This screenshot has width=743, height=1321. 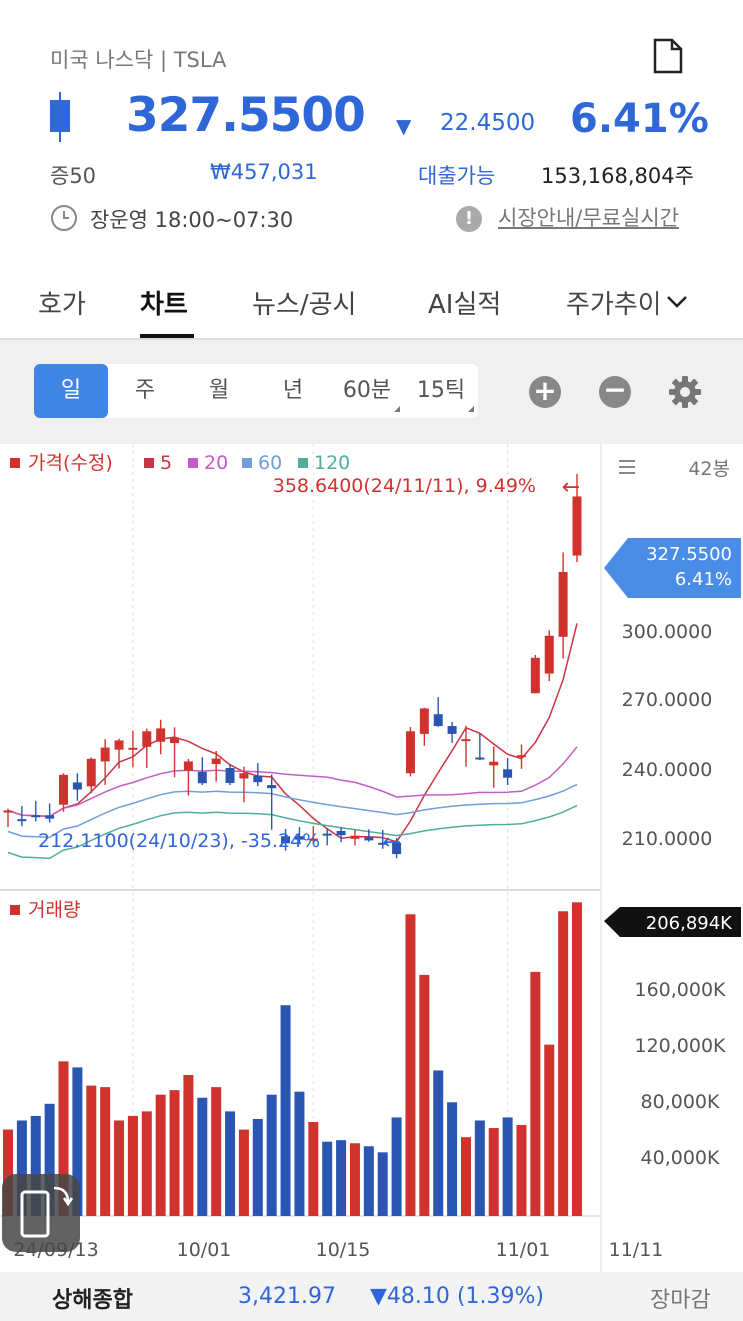 What do you see at coordinates (465, 305) in the screenshot?
I see `tab-ai-earnings: AI실적` at bounding box center [465, 305].